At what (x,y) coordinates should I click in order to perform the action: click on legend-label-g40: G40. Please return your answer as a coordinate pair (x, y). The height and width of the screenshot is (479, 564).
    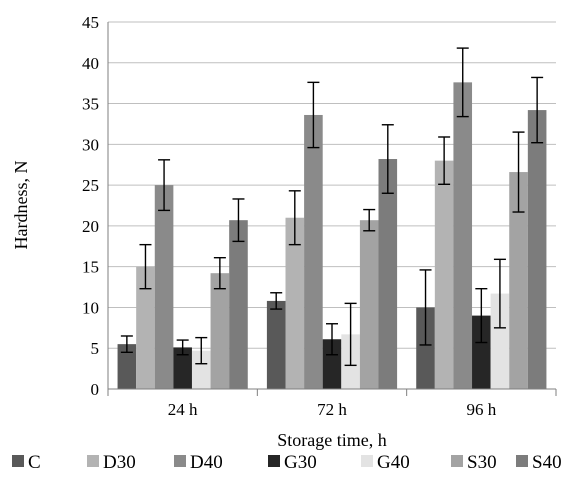
    Looking at the image, I should click on (393, 462).